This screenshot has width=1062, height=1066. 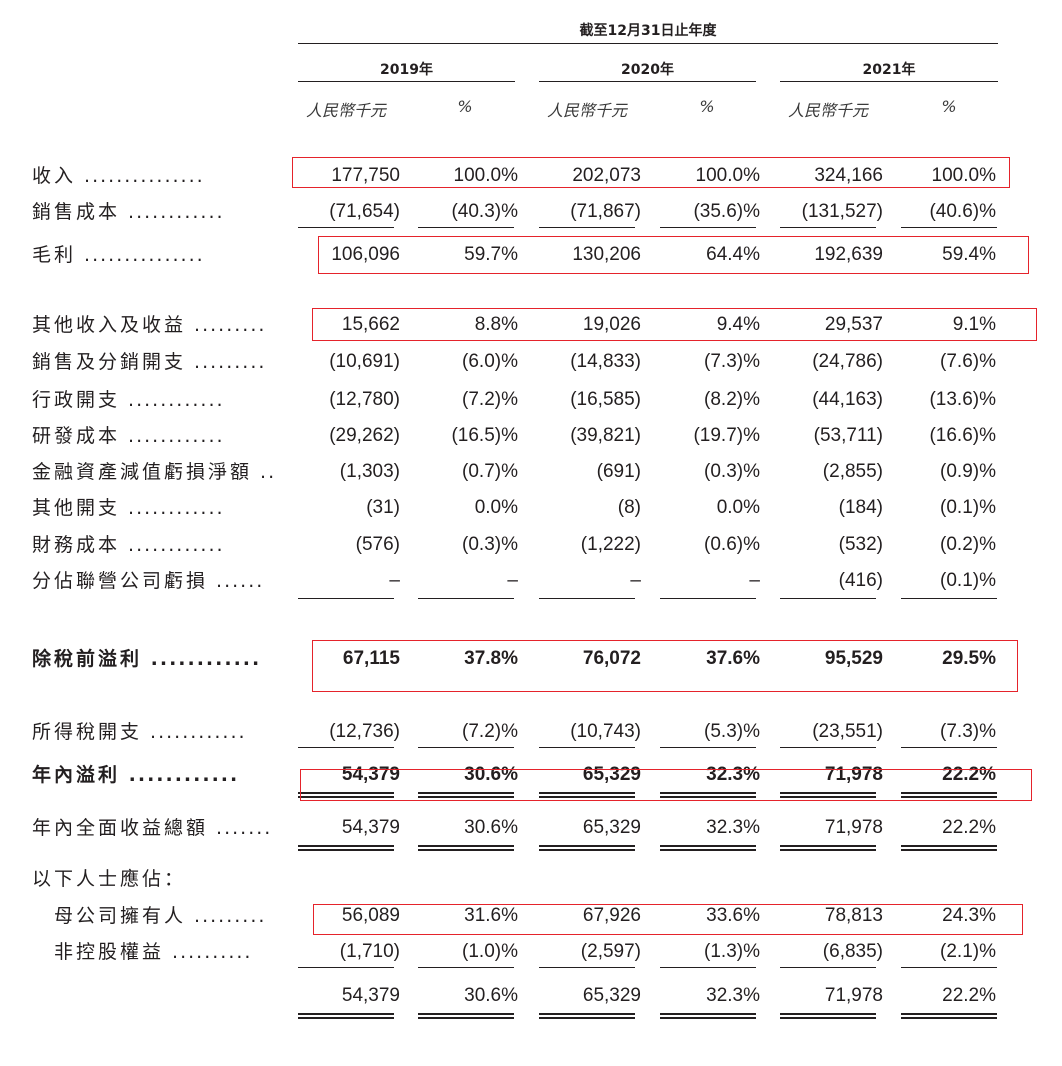 I want to click on unit-label-2021-amount: 人民幣千元, so click(x=827, y=110).